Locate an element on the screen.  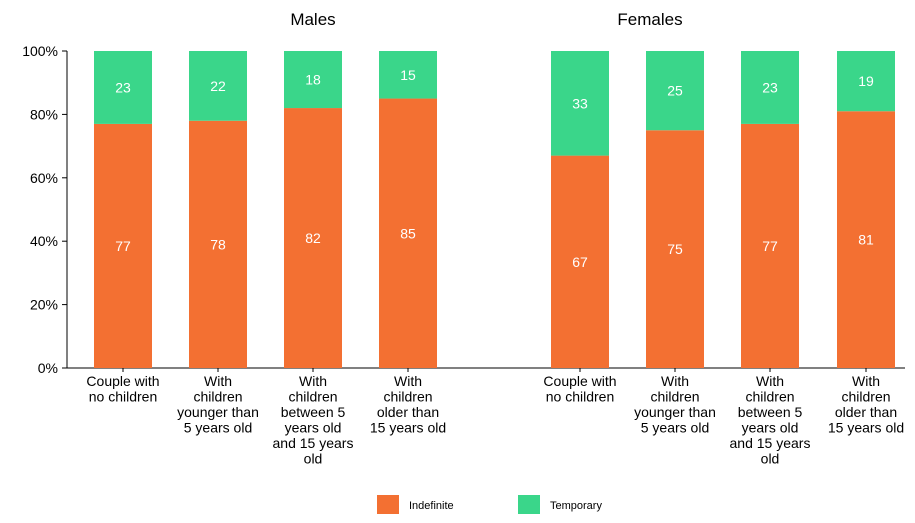
y-tick-label: 100% is located at coordinates (40, 51).